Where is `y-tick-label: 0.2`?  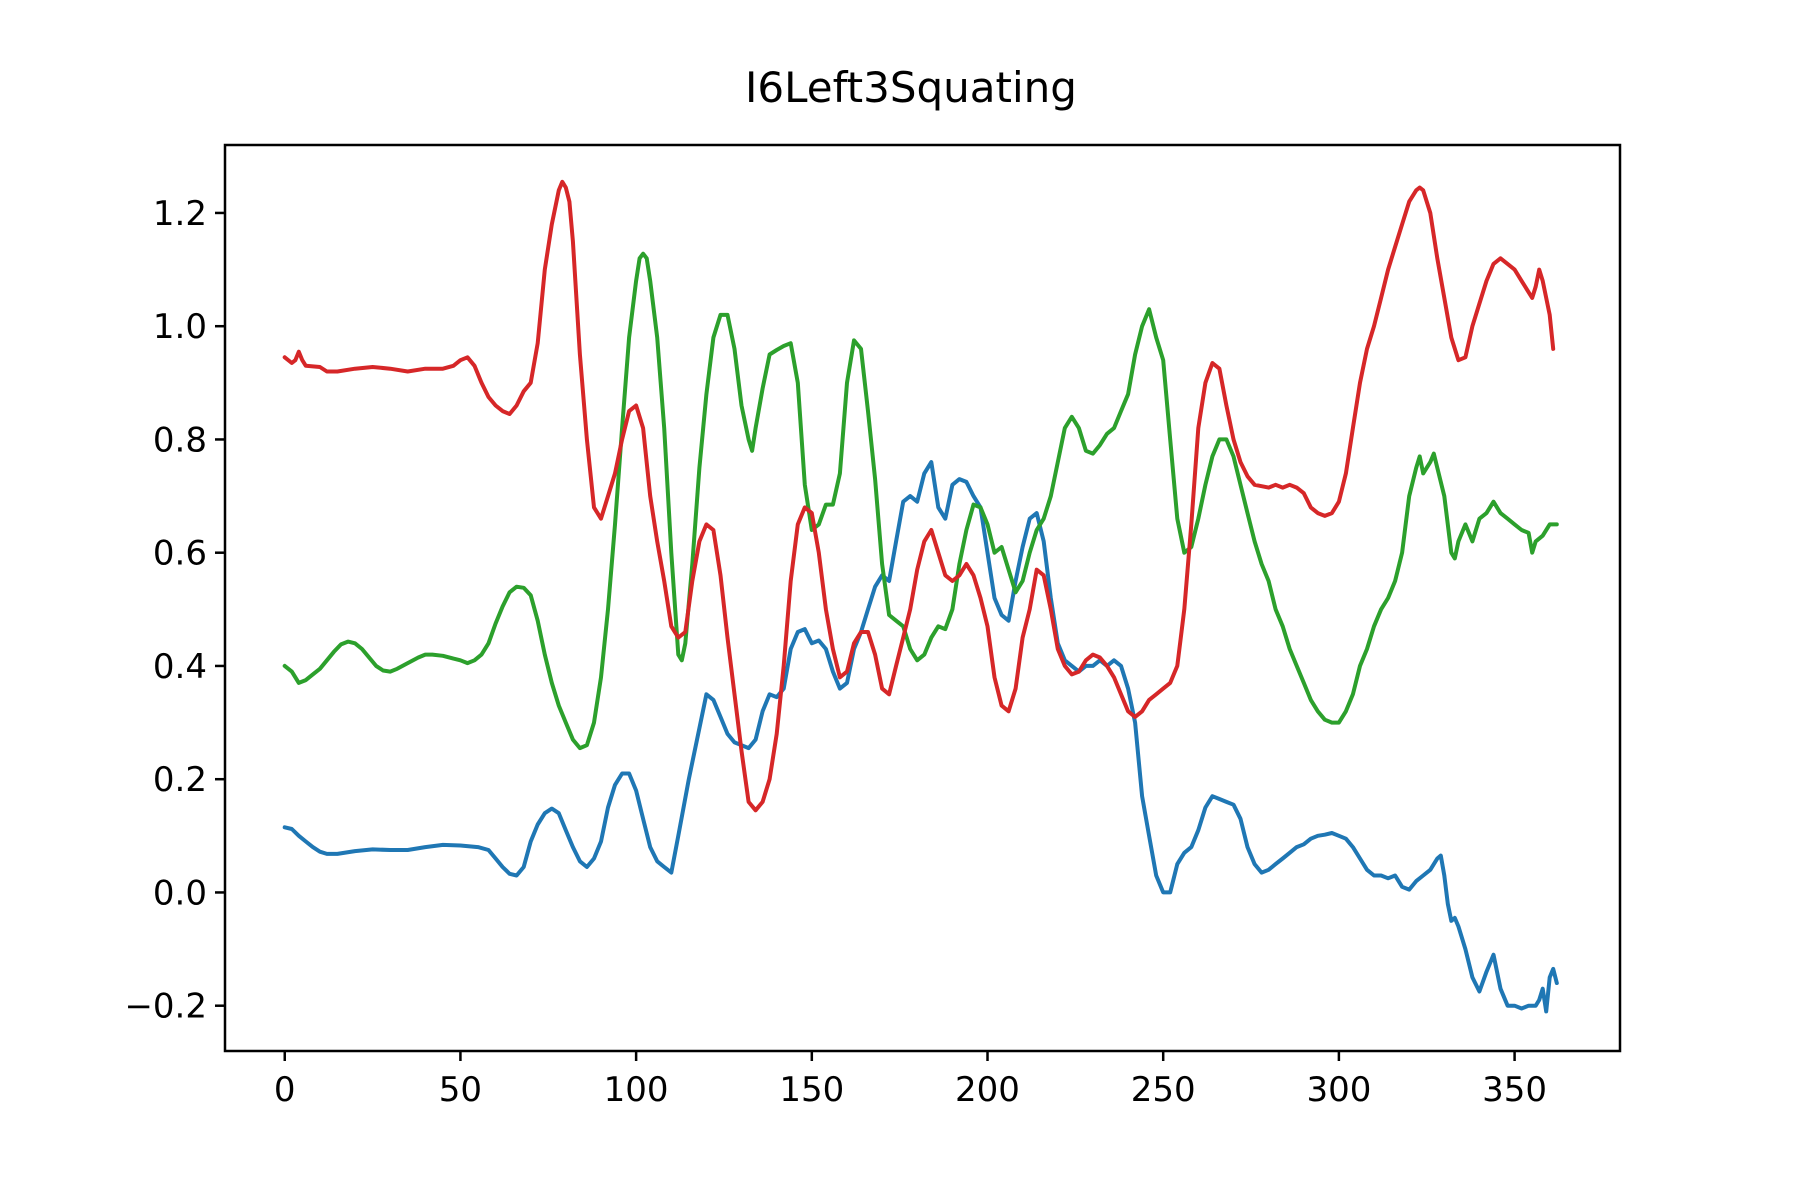
y-tick-label: 0.2 is located at coordinates (180, 780).